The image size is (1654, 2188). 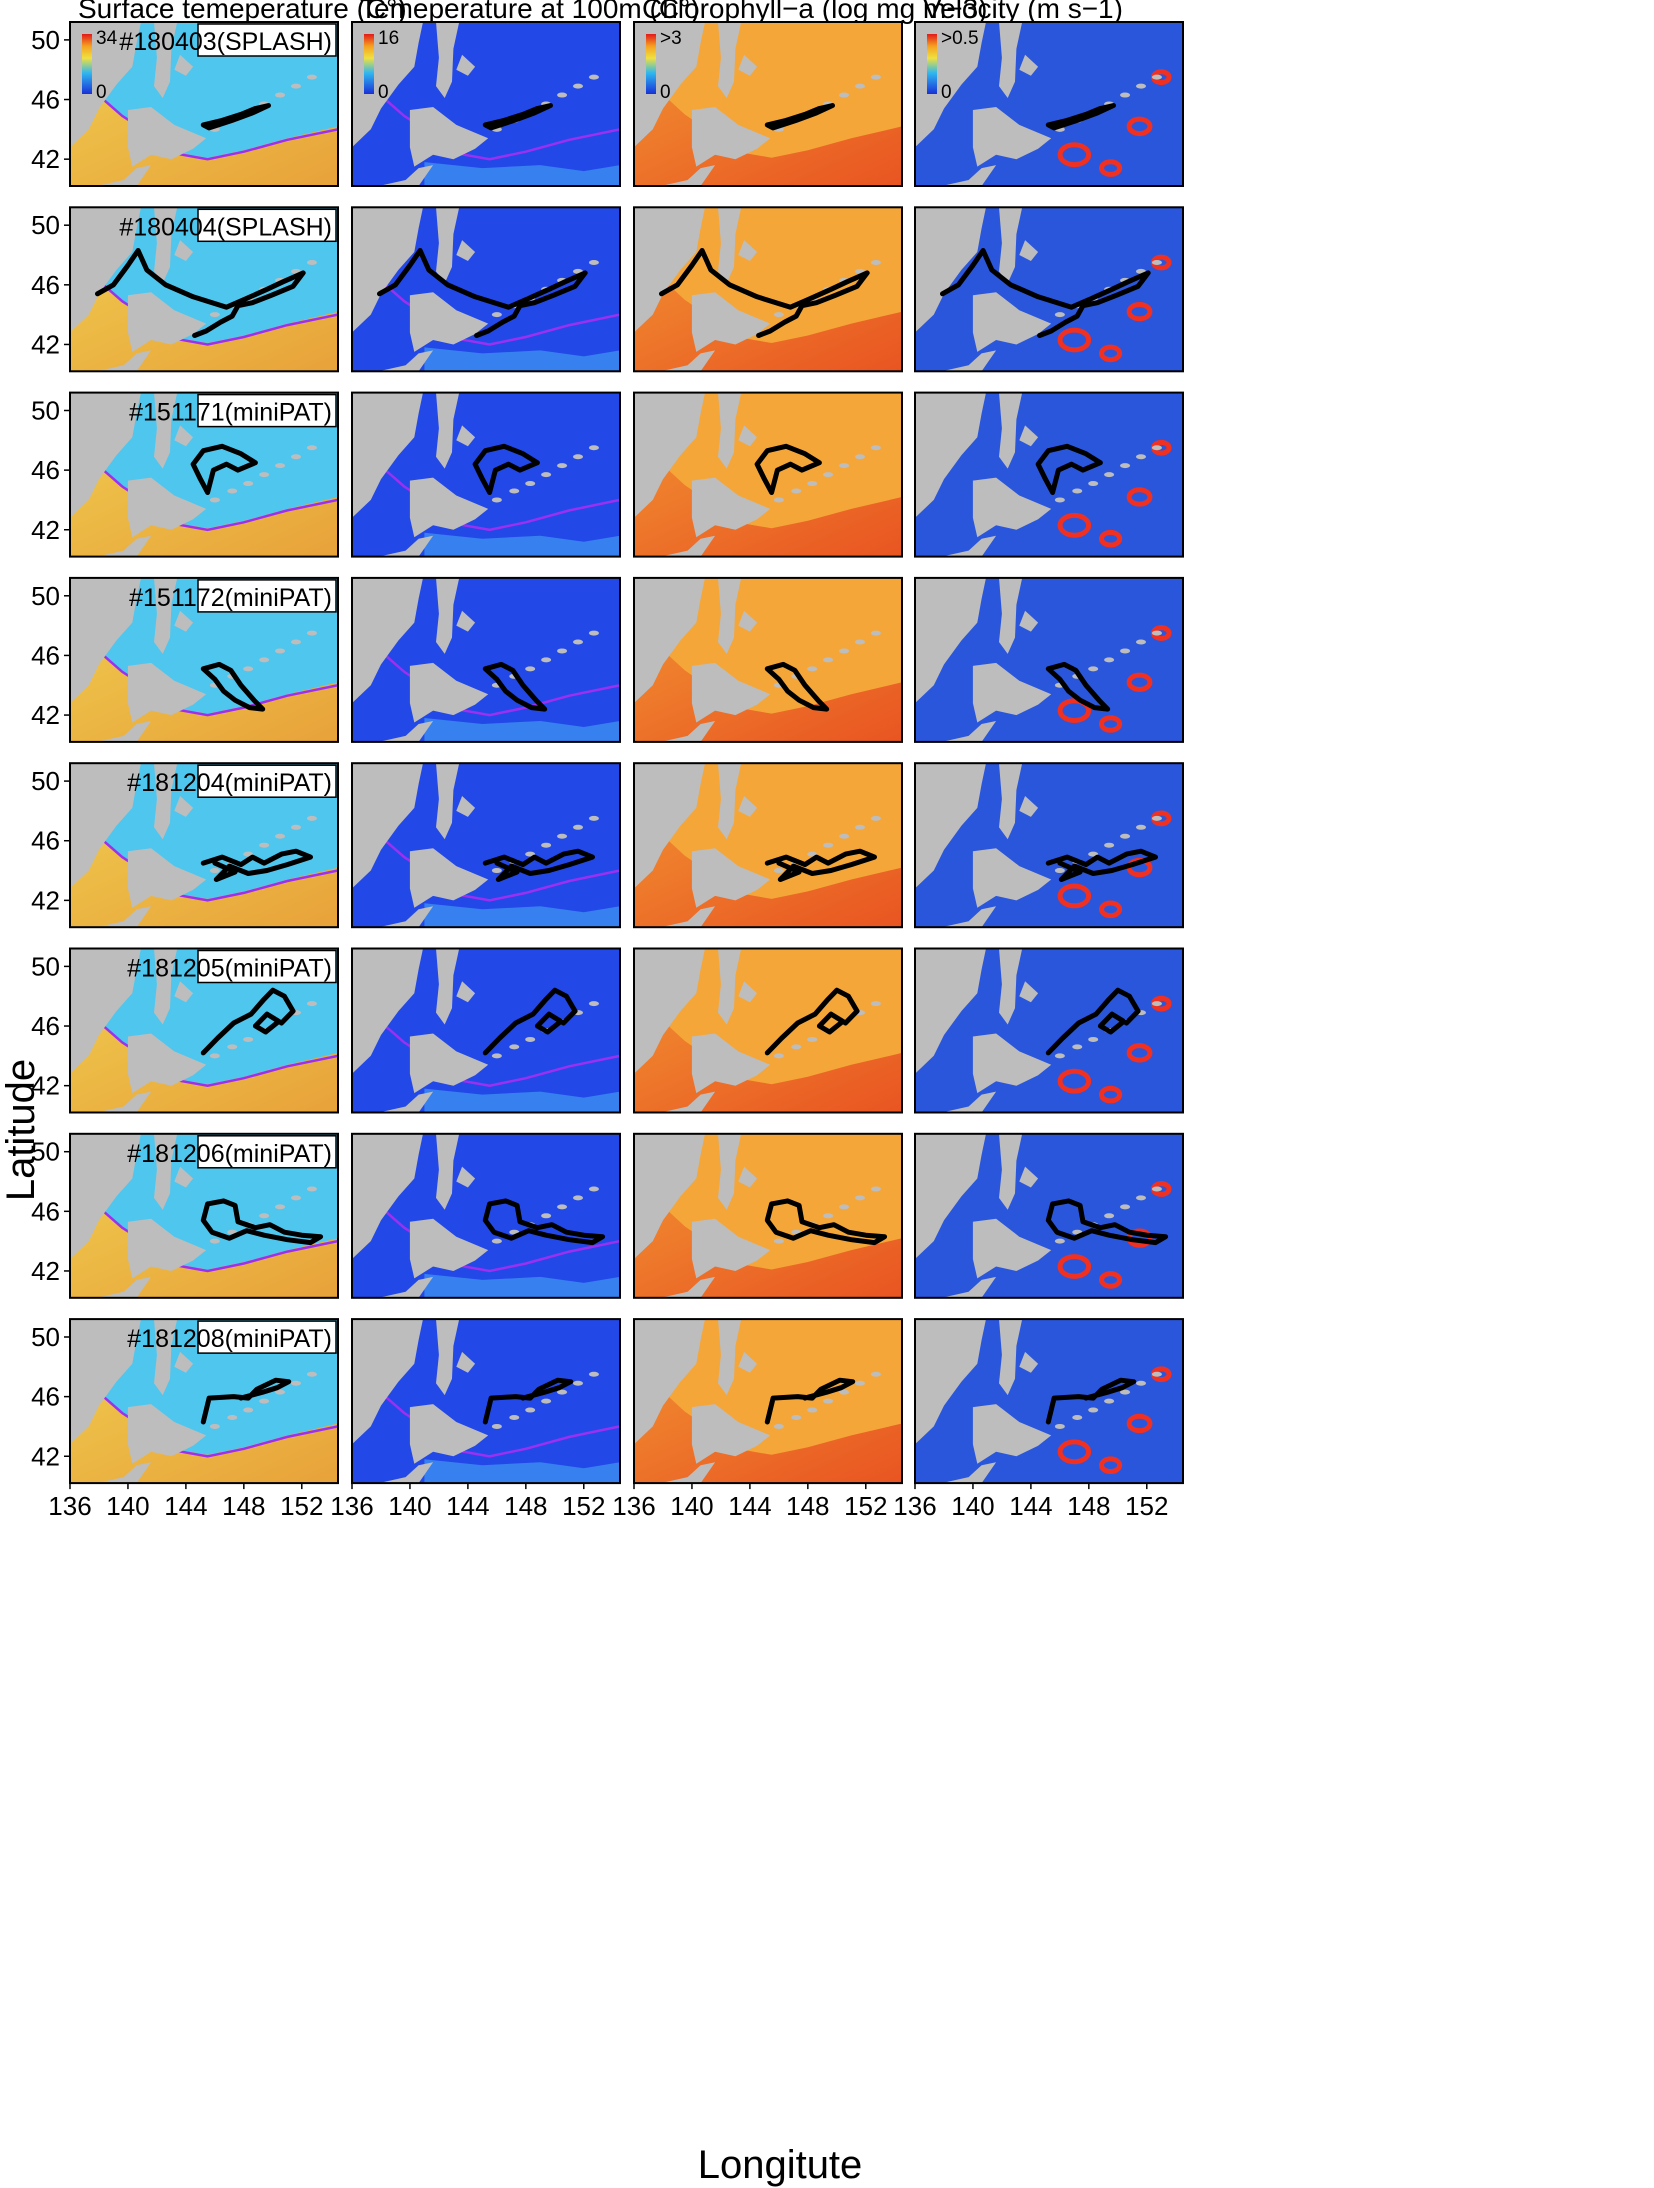 I want to click on lat-tick-label: 50, so click(x=45, y=410).